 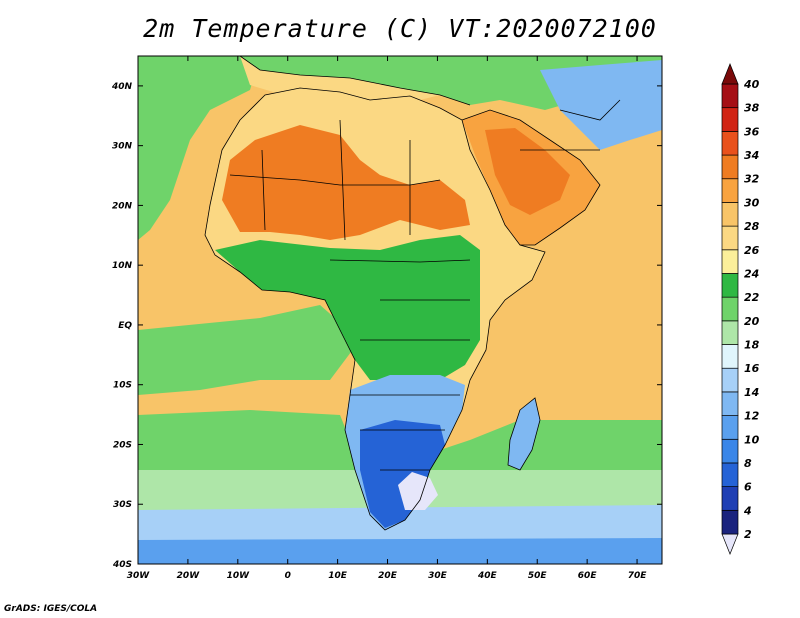 What do you see at coordinates (751, 273) in the screenshot?
I see `colorbar-label: 24` at bounding box center [751, 273].